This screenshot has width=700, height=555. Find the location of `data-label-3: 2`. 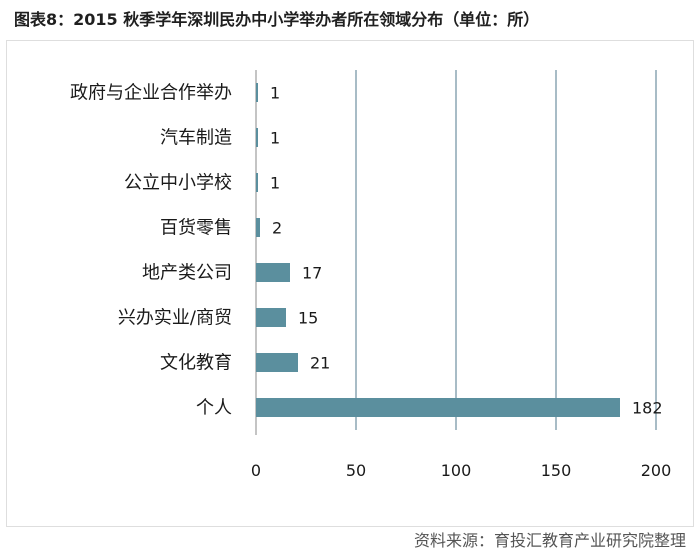

data-label-3: 2 is located at coordinates (277, 228).